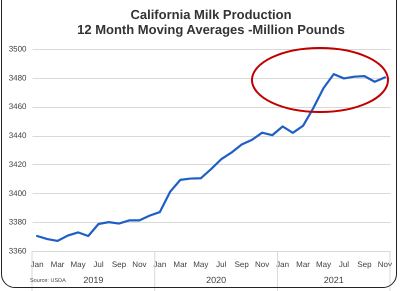 The image size is (400, 291). Describe the element at coordinates (93, 280) in the screenshot. I see `text: 2019` at that location.